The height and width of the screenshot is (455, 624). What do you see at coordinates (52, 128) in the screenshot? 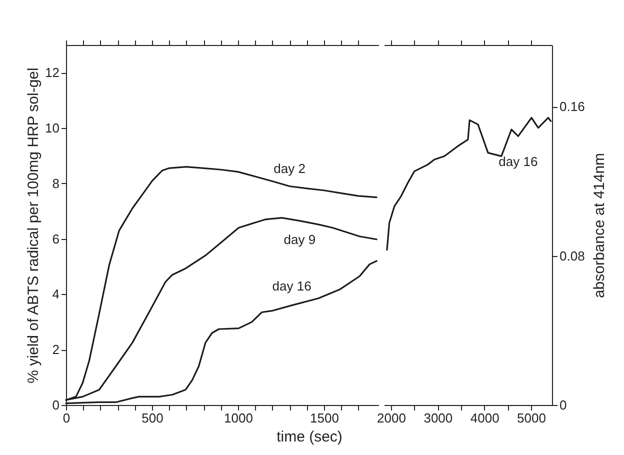
I see `y-tick-label: 10` at bounding box center [52, 128].